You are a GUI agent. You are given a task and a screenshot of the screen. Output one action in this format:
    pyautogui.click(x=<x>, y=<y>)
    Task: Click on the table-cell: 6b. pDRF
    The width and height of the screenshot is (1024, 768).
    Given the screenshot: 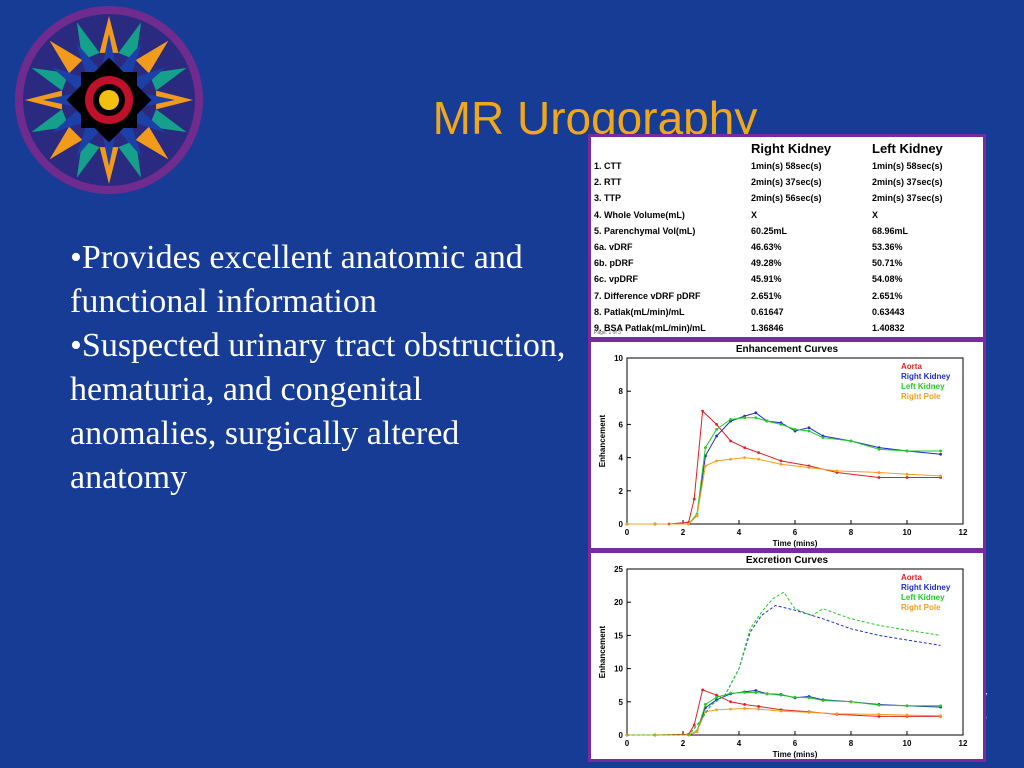 What is the action you would take?
    pyautogui.click(x=614, y=263)
    